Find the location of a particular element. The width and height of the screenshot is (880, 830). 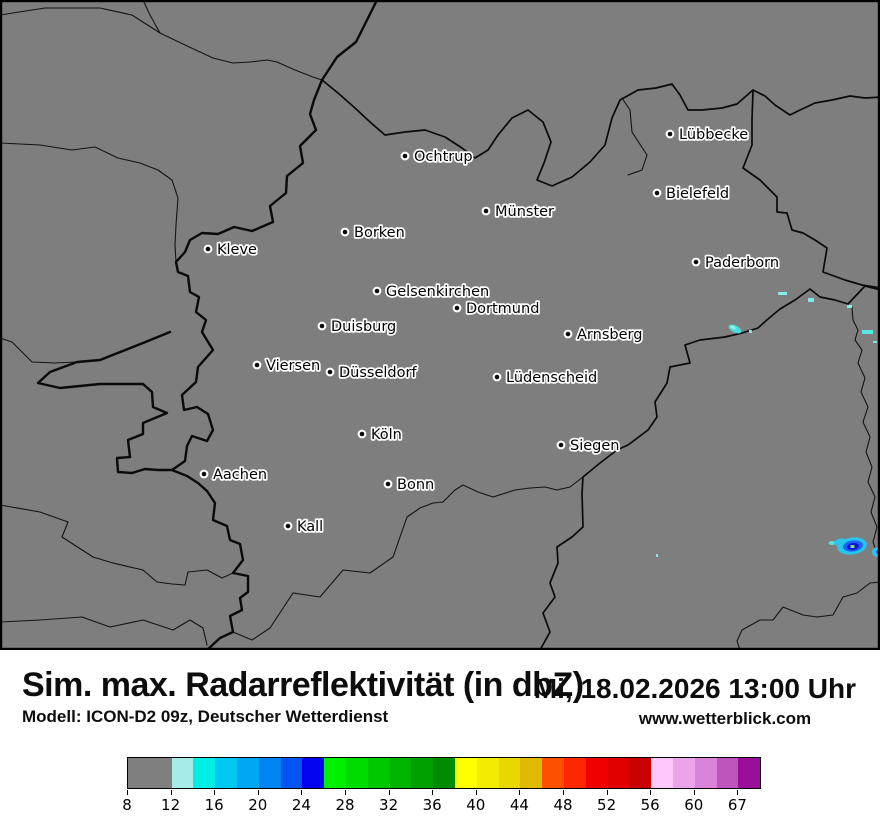

city-label: Lüdenscheid is located at coordinates (551, 378).